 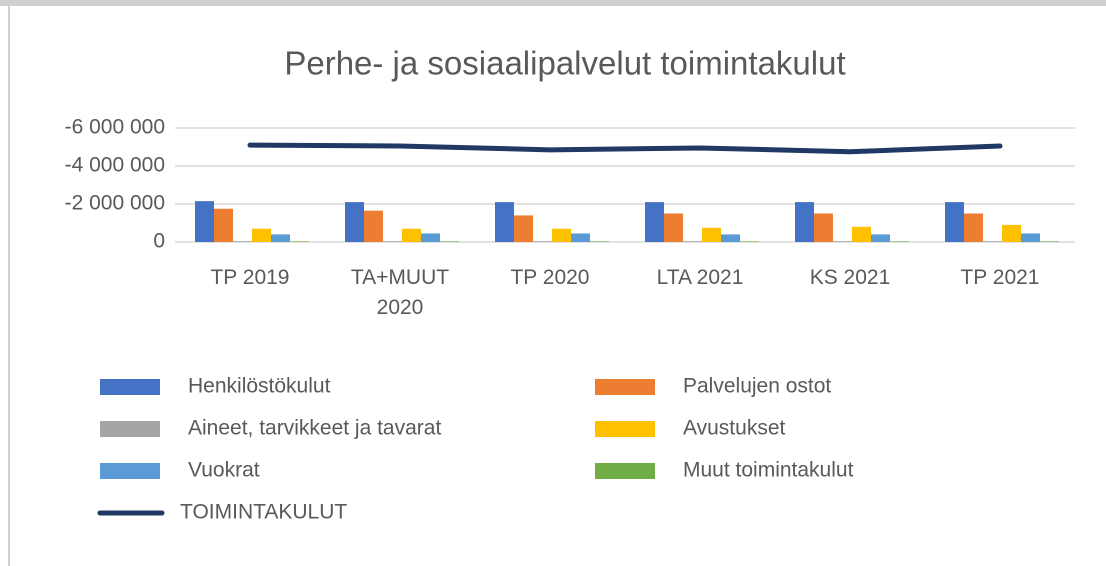 I want to click on legend-label: TOIMINTAKULUT, so click(x=263, y=512).